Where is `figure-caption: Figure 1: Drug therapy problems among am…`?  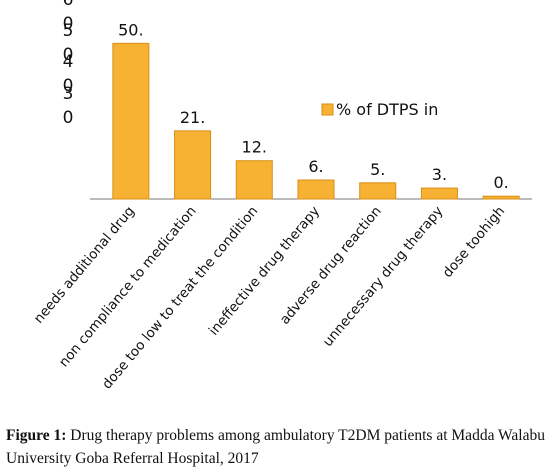
figure-caption: Figure 1: Drug therapy problems among am… is located at coordinates (278, 447).